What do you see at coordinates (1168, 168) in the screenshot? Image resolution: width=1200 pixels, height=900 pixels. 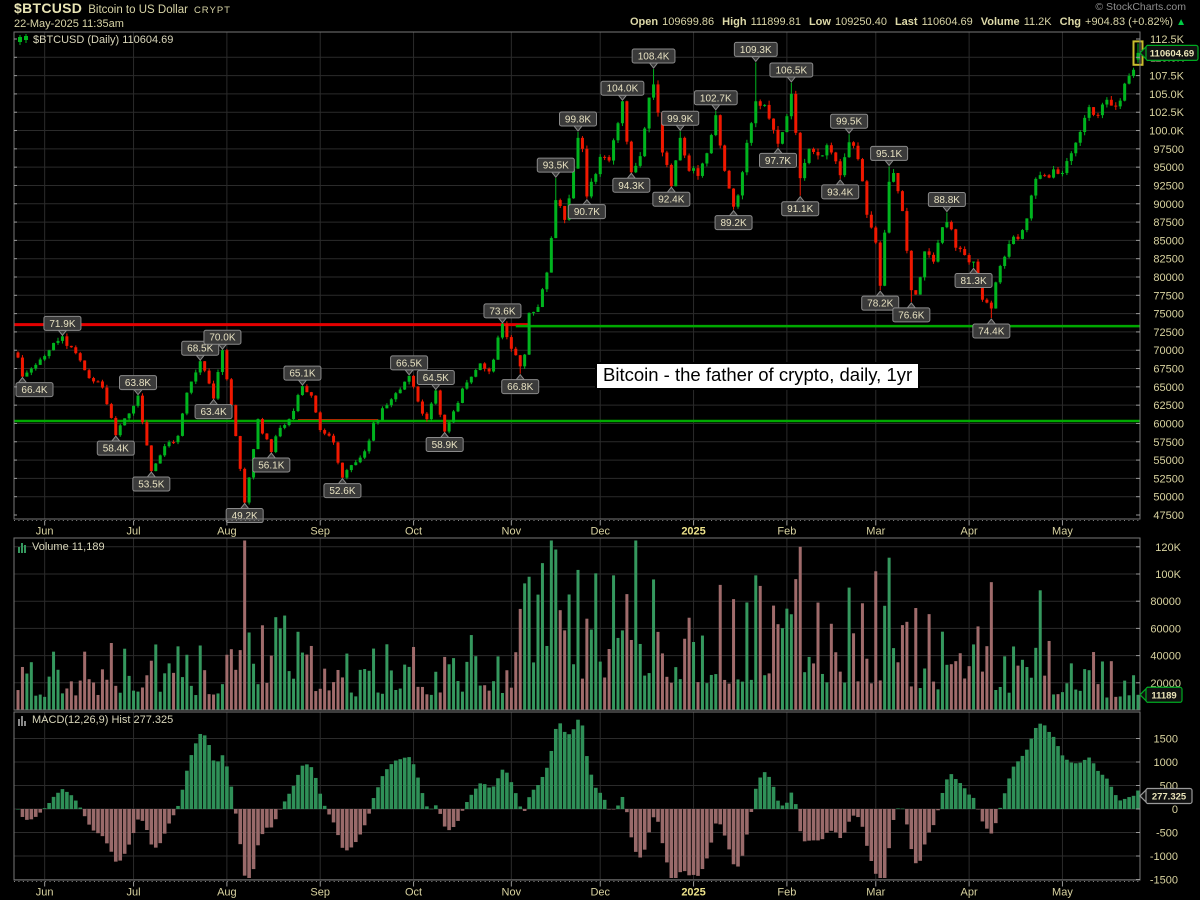 I see `svg-text: 95000` at bounding box center [1168, 168].